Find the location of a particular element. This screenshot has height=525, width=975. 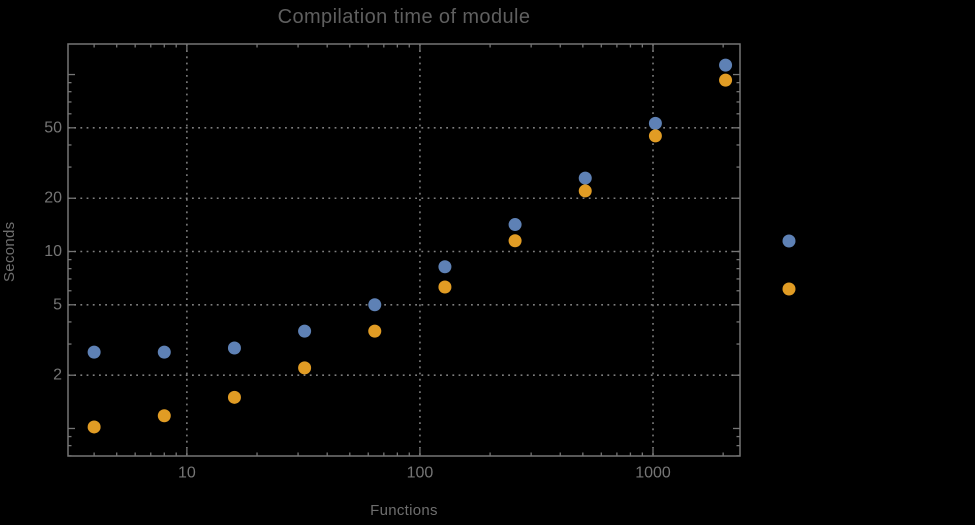

x-axis-label: Functions is located at coordinates (404, 510).